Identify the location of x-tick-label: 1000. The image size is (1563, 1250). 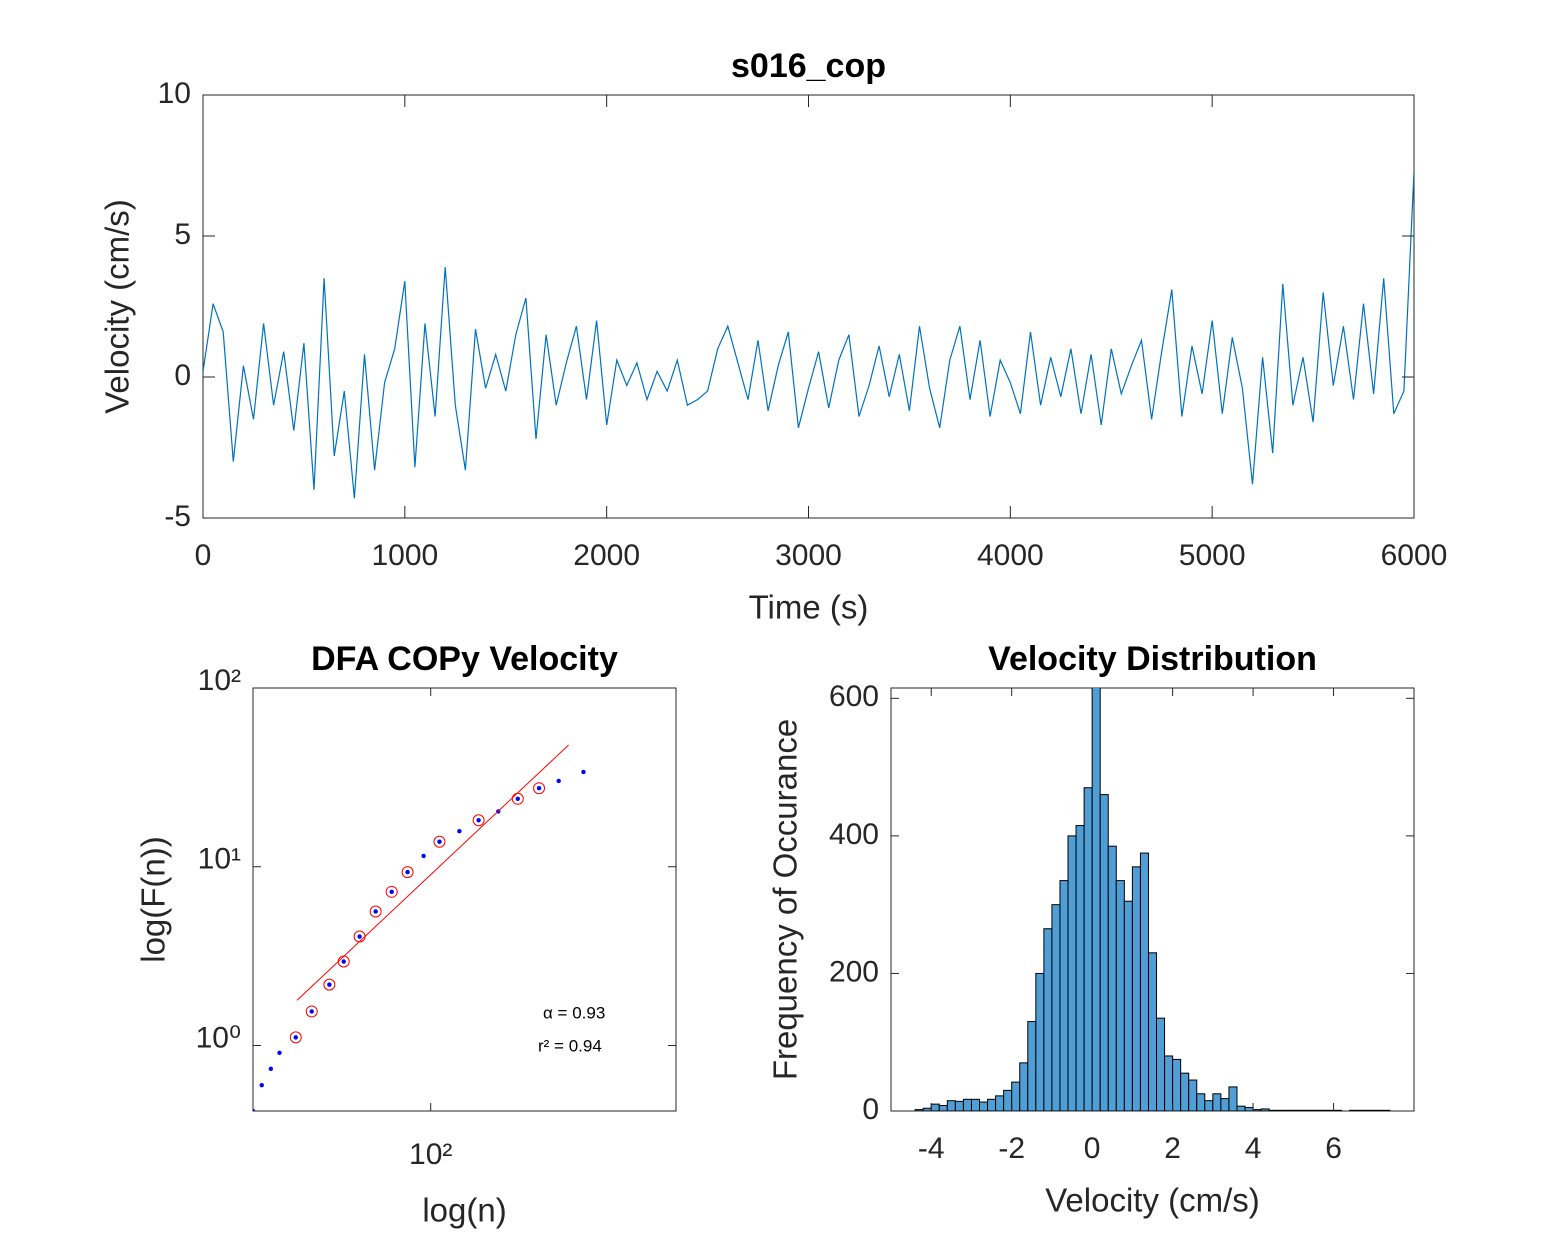
(404, 555).